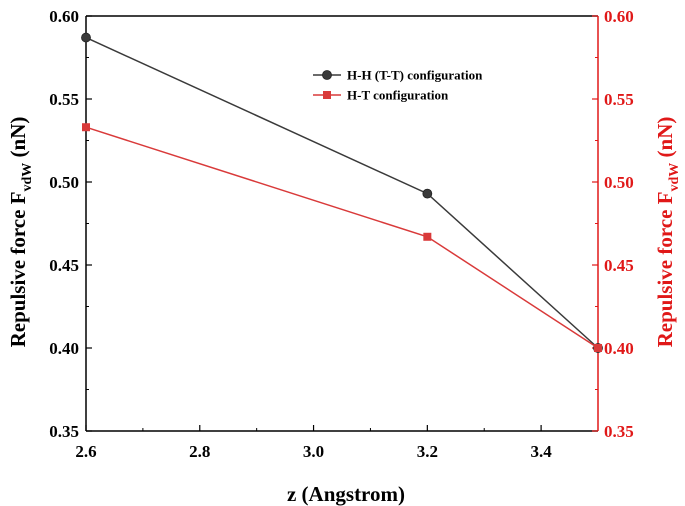  I want to click on left-y-axis-title: Repulsive force FvdW (nN), so click(20, 232).